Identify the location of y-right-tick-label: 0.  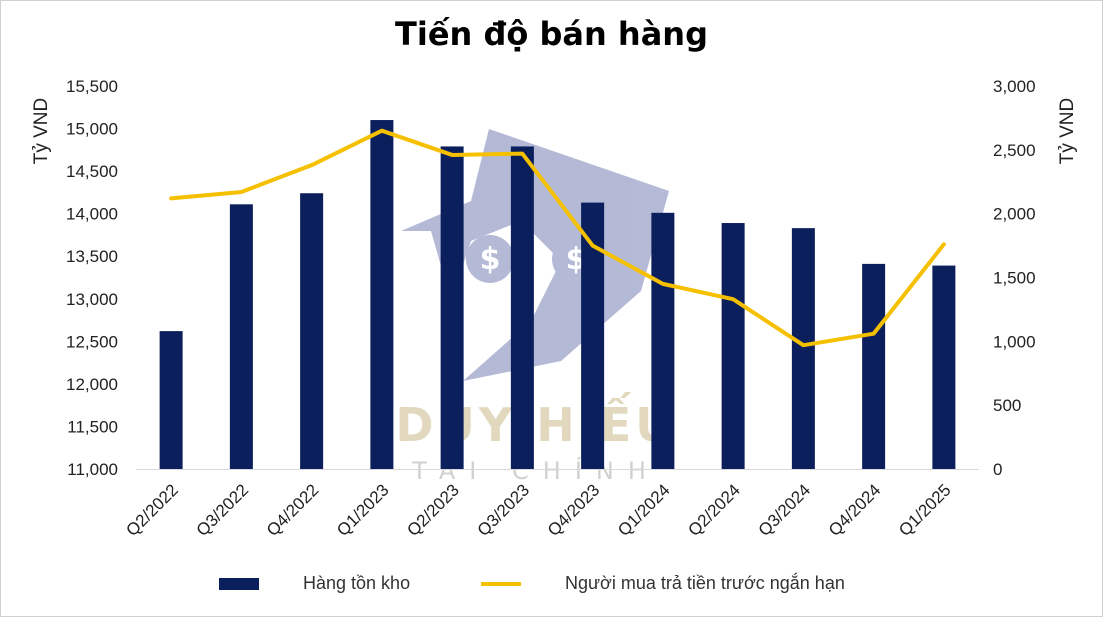
(997, 469).